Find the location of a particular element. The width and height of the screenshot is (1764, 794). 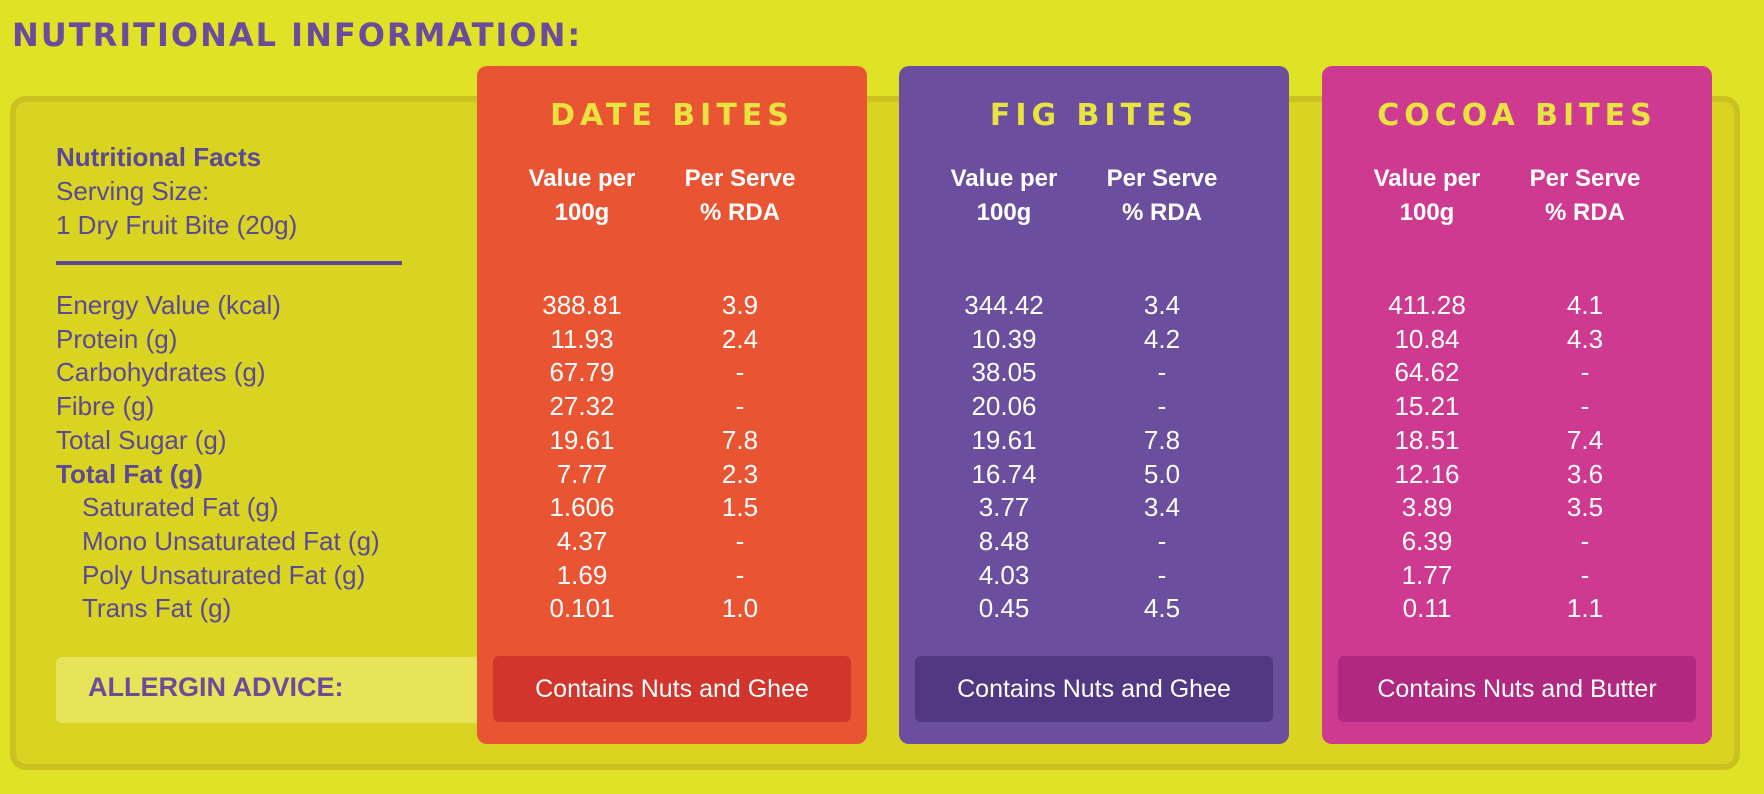

rda-cell: 3.9 is located at coordinates (740, 305).